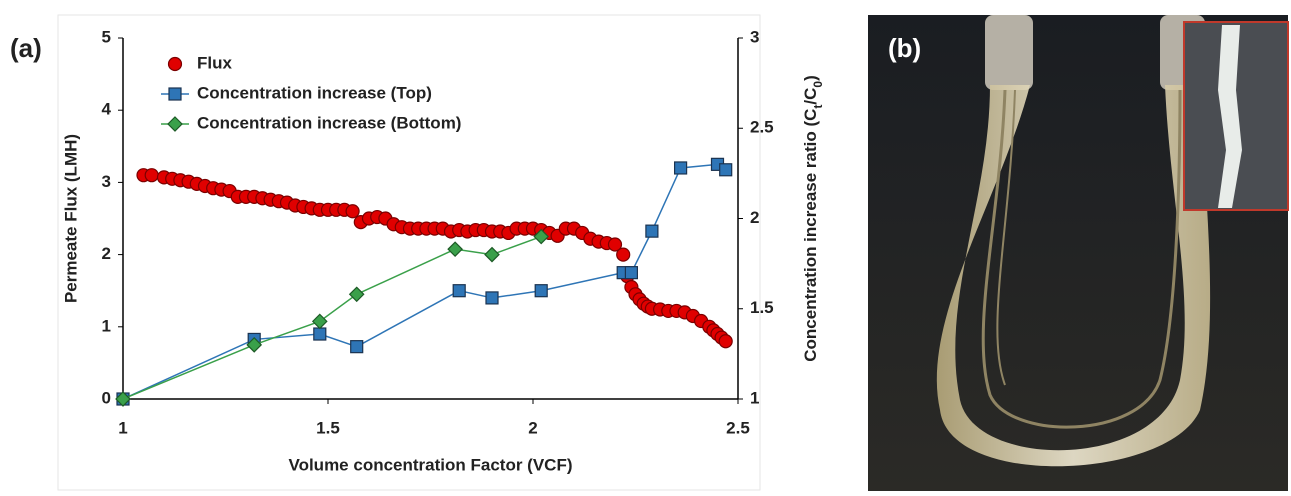  Describe the element at coordinates (106, 253) in the screenshot. I see `y-tick-label: 2` at that location.